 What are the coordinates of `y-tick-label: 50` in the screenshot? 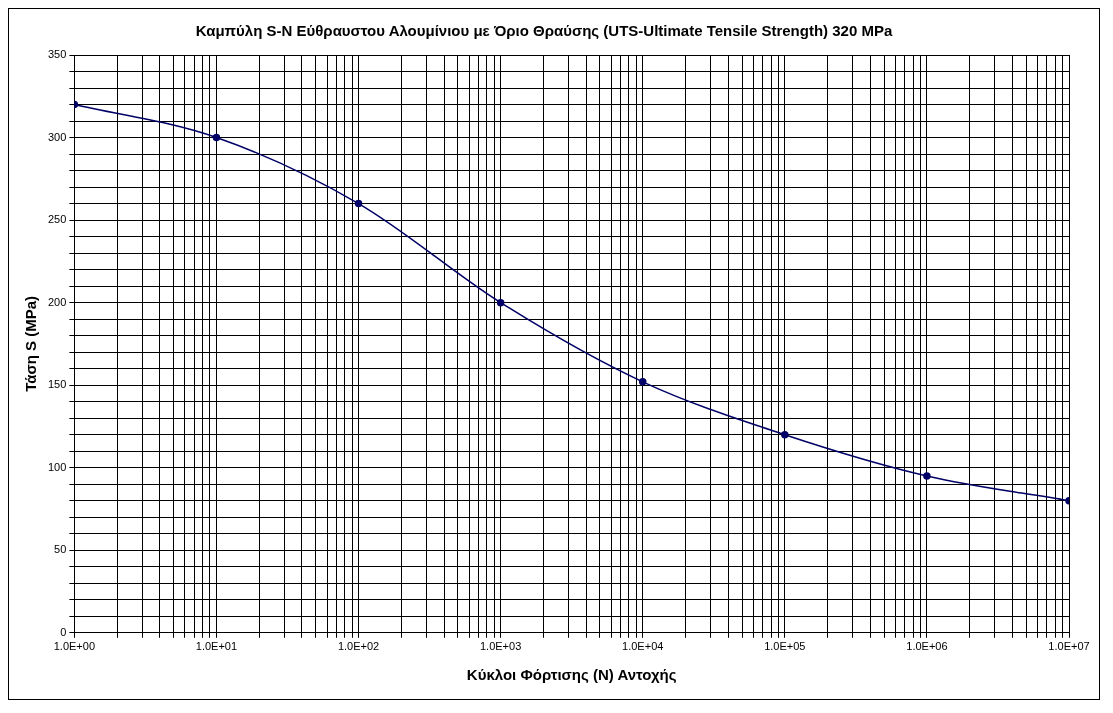 It's located at (60, 549).